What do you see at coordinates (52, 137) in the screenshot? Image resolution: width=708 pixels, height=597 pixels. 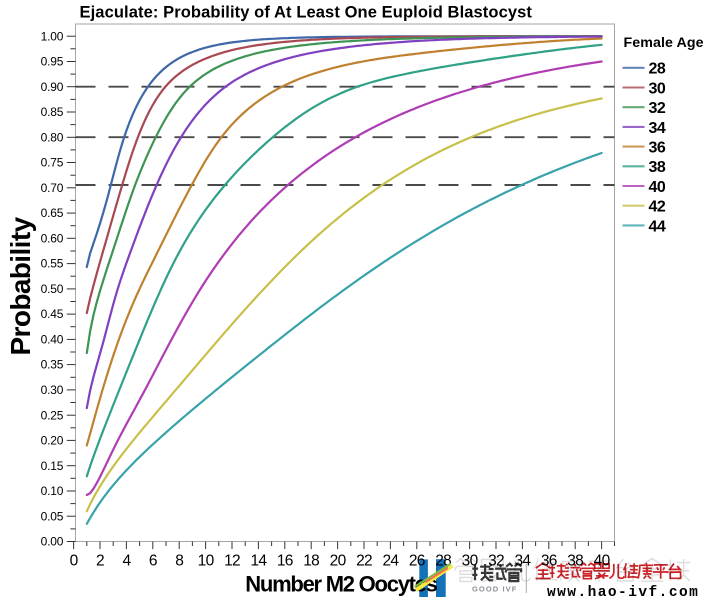 I see `svg-text: 0.80` at bounding box center [52, 137].